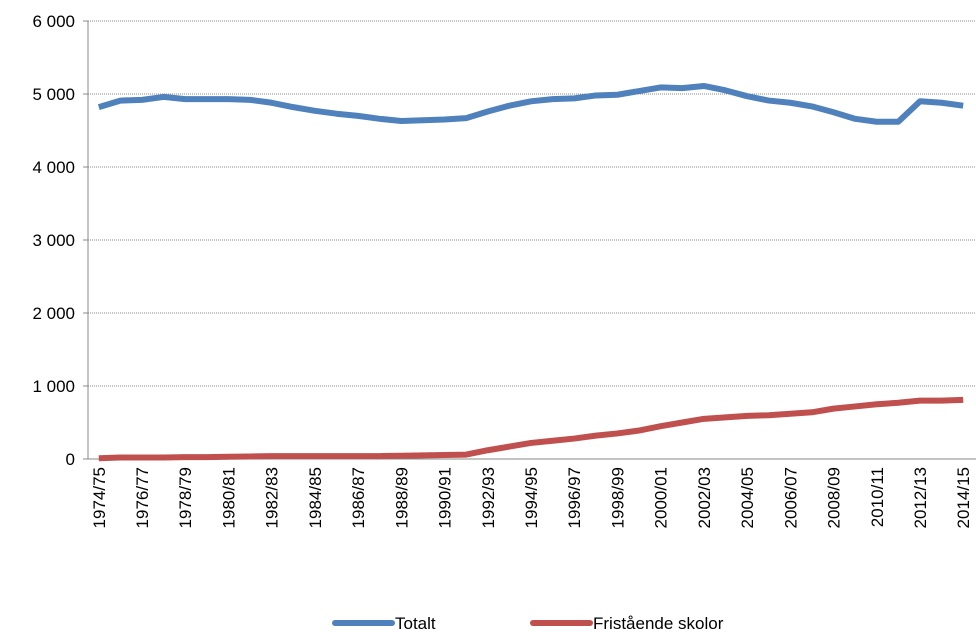 Image resolution: width=976 pixels, height=632 pixels. Describe the element at coordinates (617, 497) in the screenshot. I see `x-tick-label: 1998/99` at that location.